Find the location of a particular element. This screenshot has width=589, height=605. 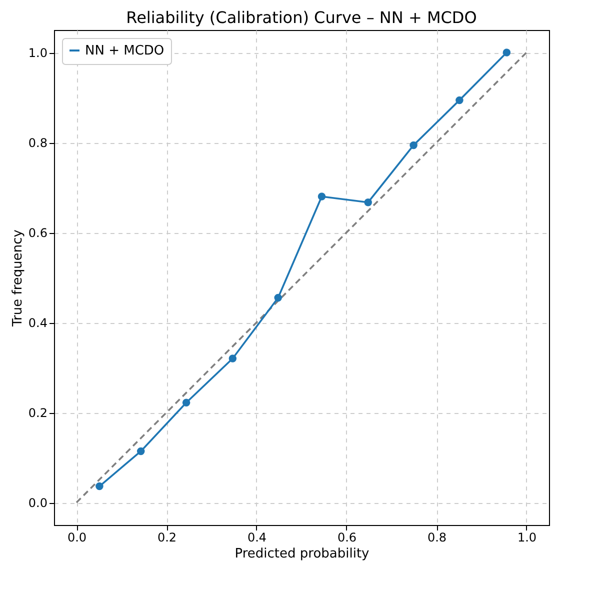

y-axis-title: True frequency is located at coordinates (18, 278).